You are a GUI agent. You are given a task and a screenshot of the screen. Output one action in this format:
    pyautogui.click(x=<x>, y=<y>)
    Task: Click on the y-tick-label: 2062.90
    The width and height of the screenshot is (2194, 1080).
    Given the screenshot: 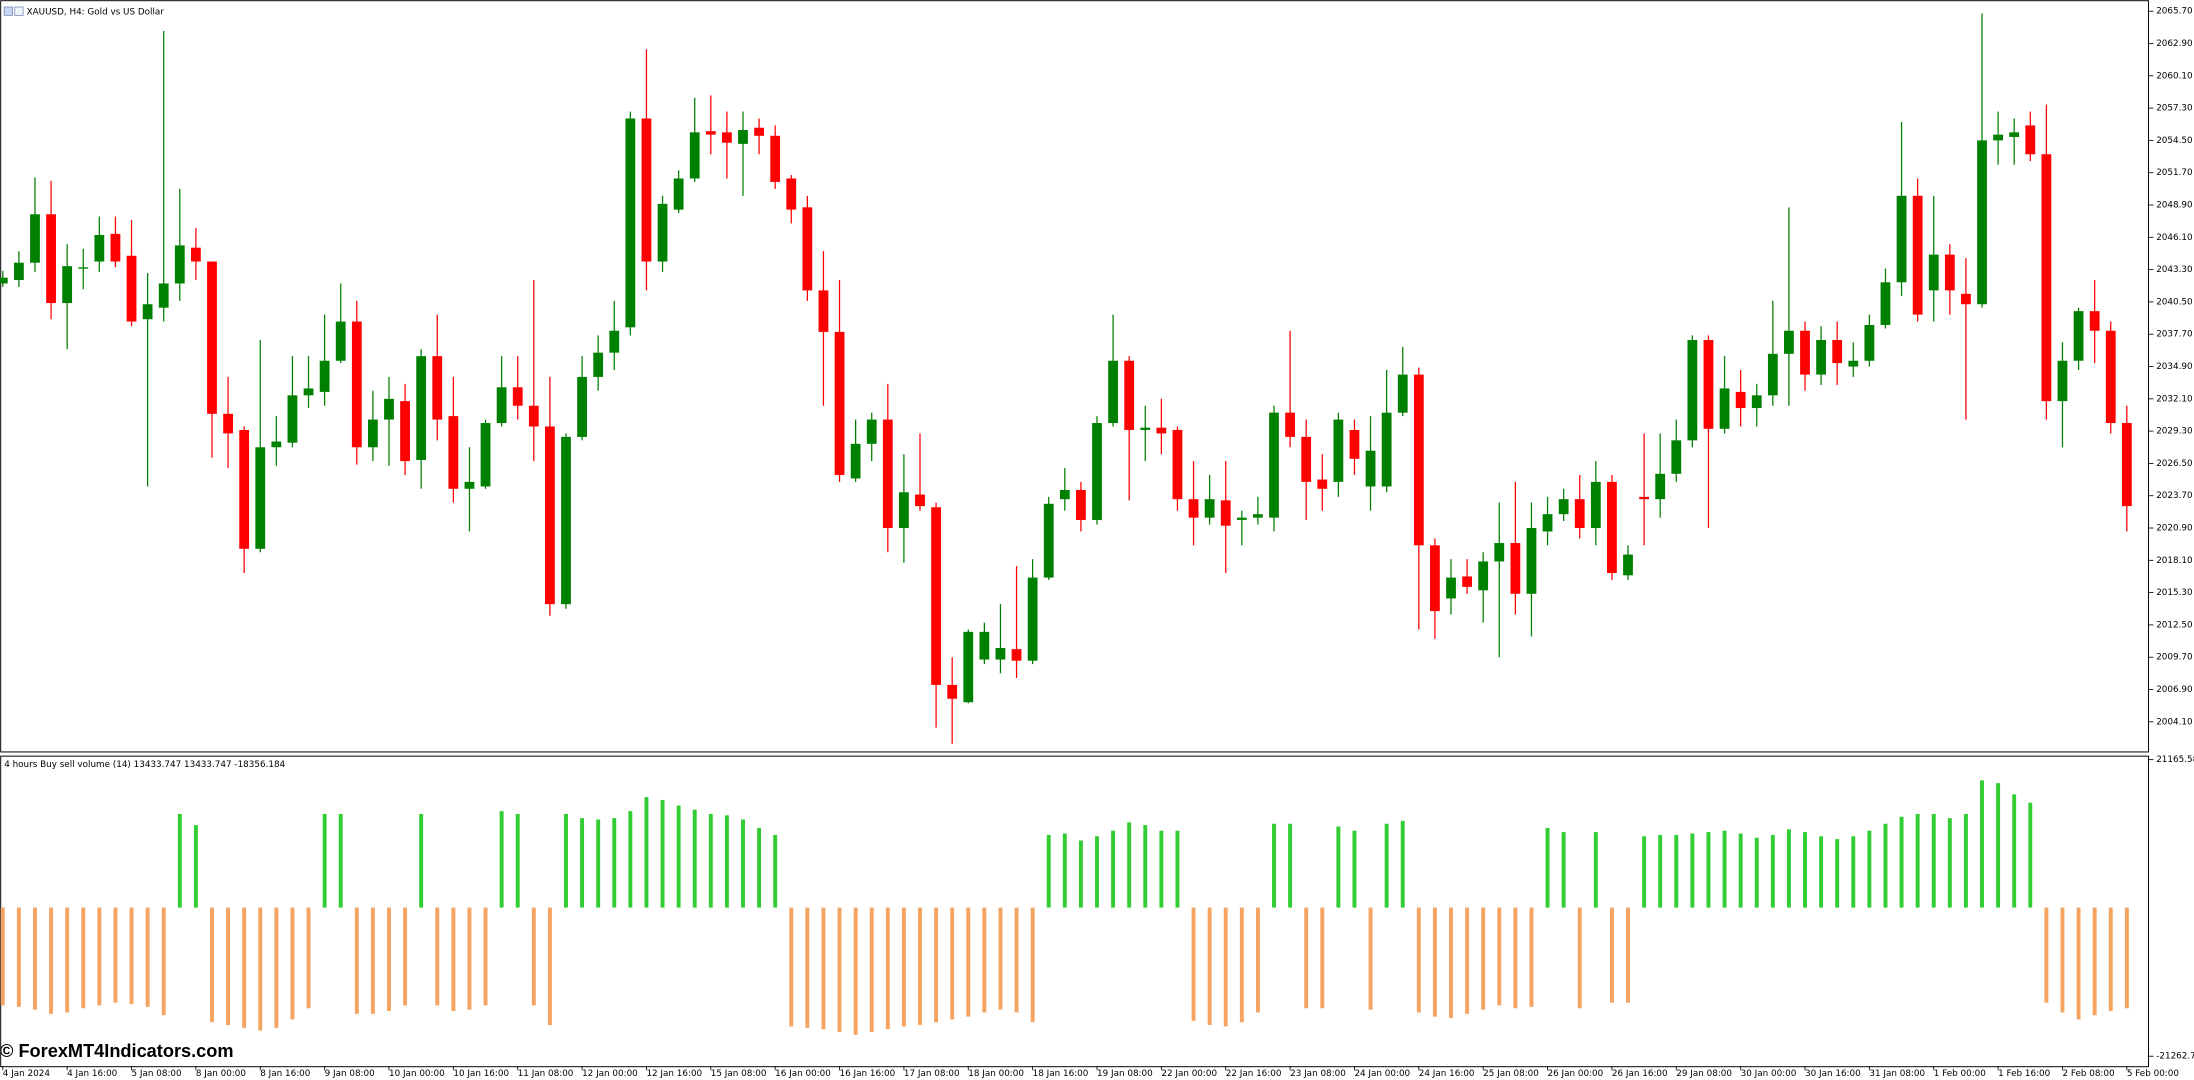 What is the action you would take?
    pyautogui.click(x=2174, y=44)
    